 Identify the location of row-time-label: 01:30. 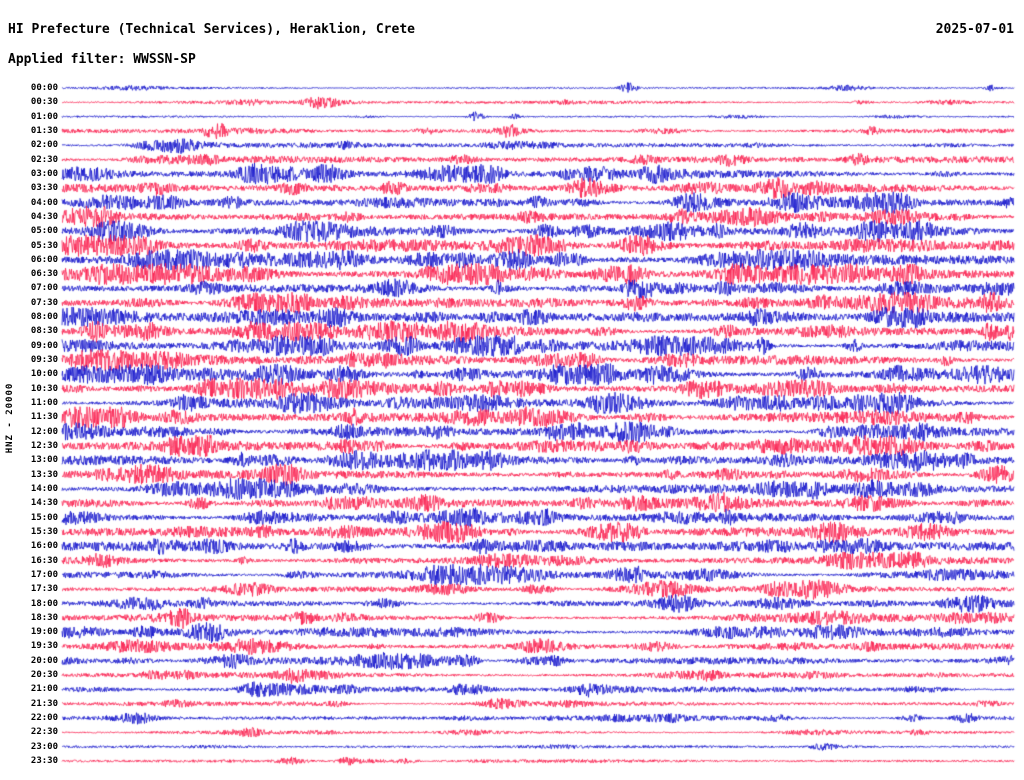
(44, 130).